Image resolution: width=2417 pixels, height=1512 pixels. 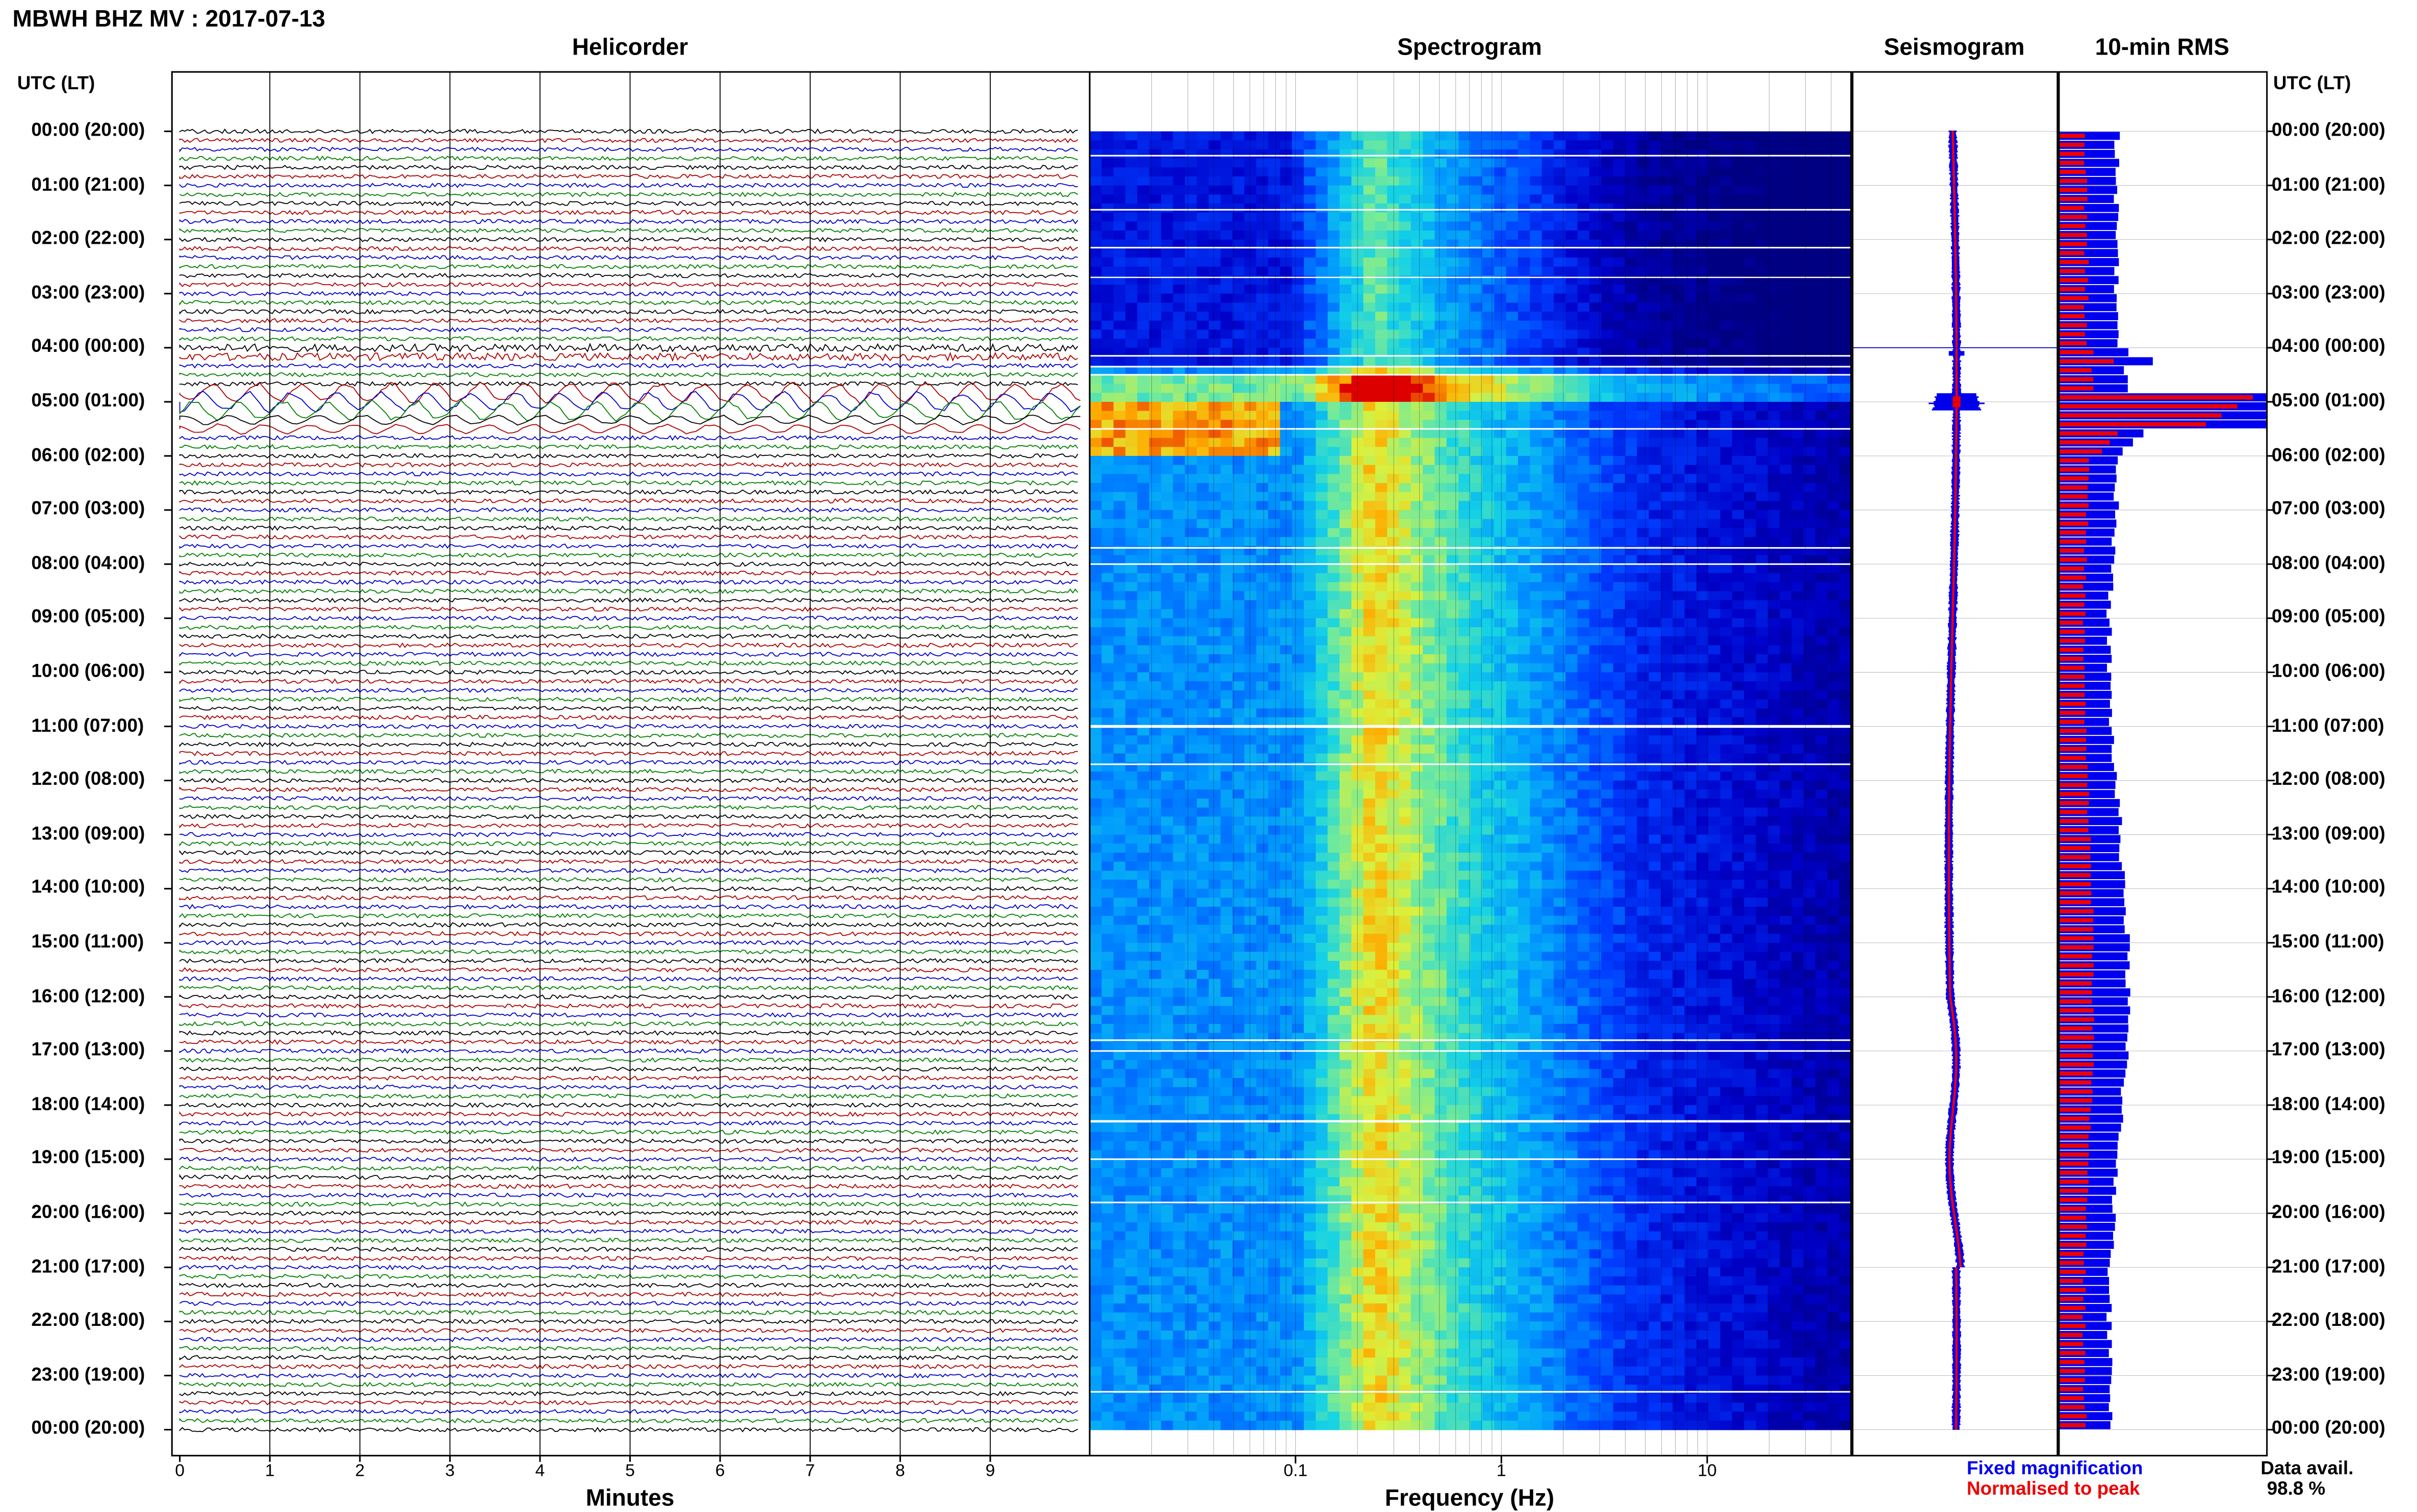 I want to click on left-time-label: 19:00 (15:00), so click(x=88, y=1158).